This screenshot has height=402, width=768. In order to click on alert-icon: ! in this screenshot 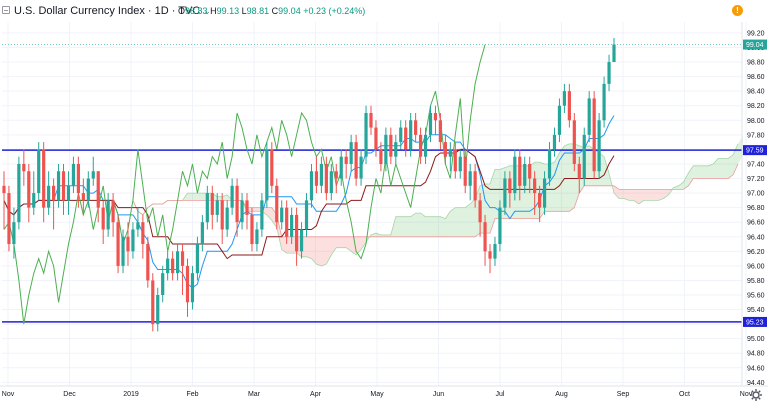, I will do `click(737, 10)`.